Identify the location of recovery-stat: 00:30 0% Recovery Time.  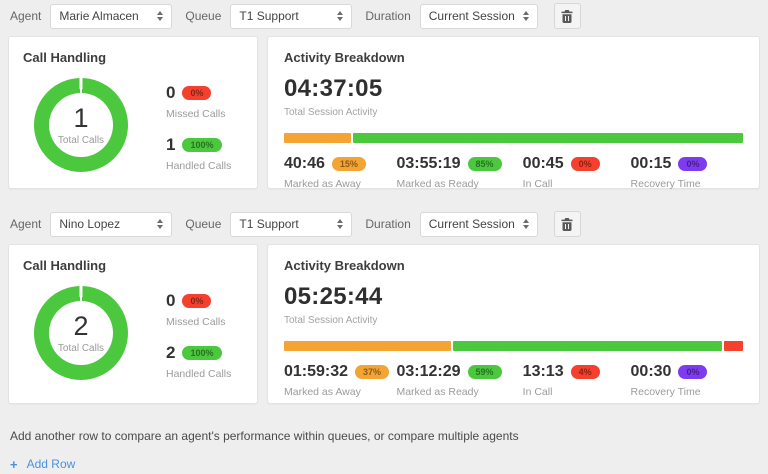
(687, 380).